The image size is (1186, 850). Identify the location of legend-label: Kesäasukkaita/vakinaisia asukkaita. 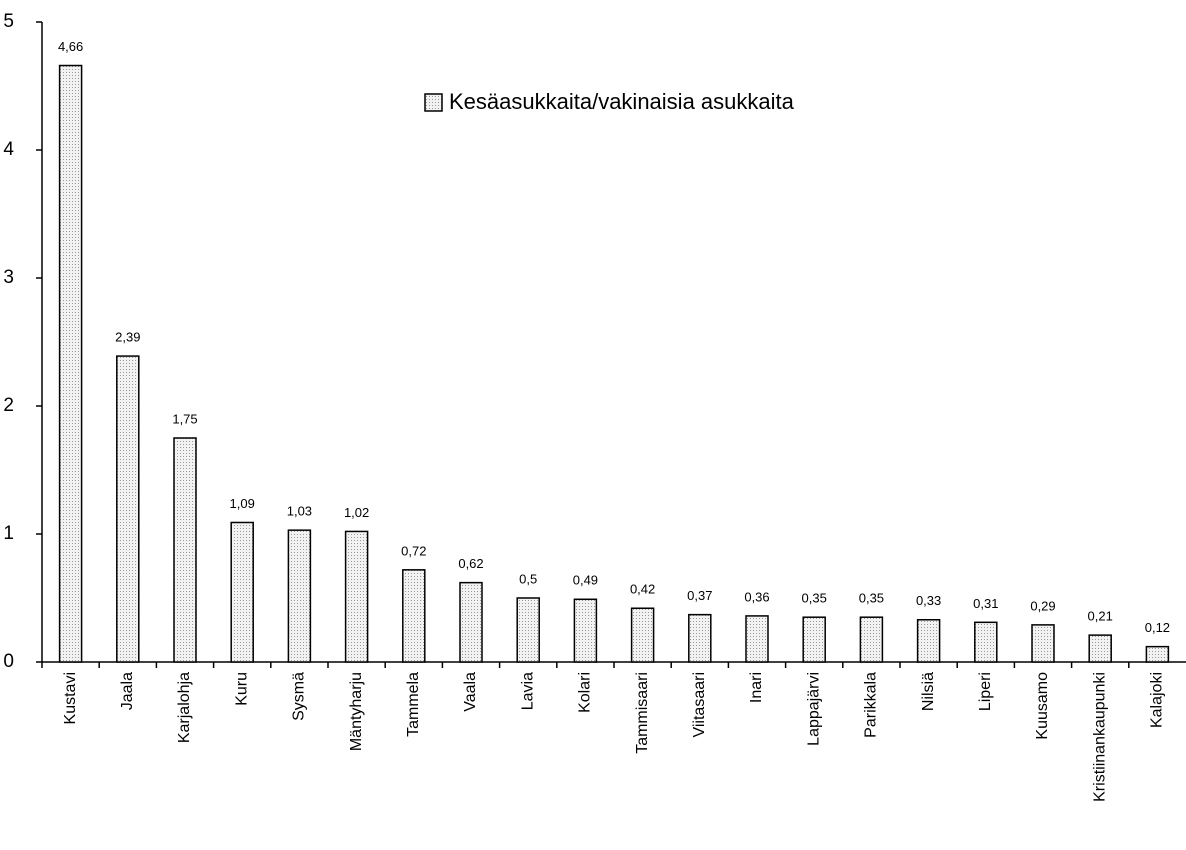
(622, 101).